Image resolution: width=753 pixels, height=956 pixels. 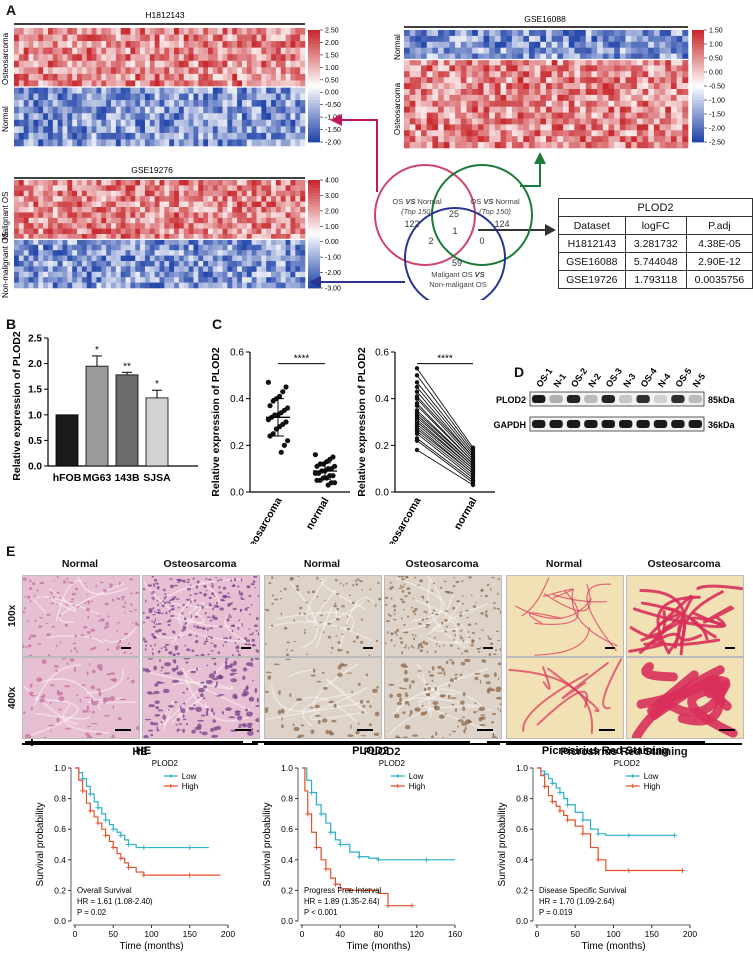 I want to click on tissue-streak, so click(x=335, y=716).